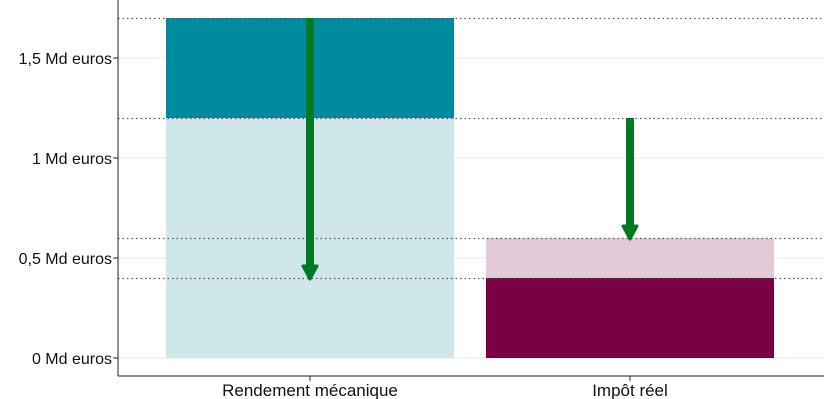  What do you see at coordinates (630, 179) in the screenshot?
I see `arrow-impot-reel` at bounding box center [630, 179].